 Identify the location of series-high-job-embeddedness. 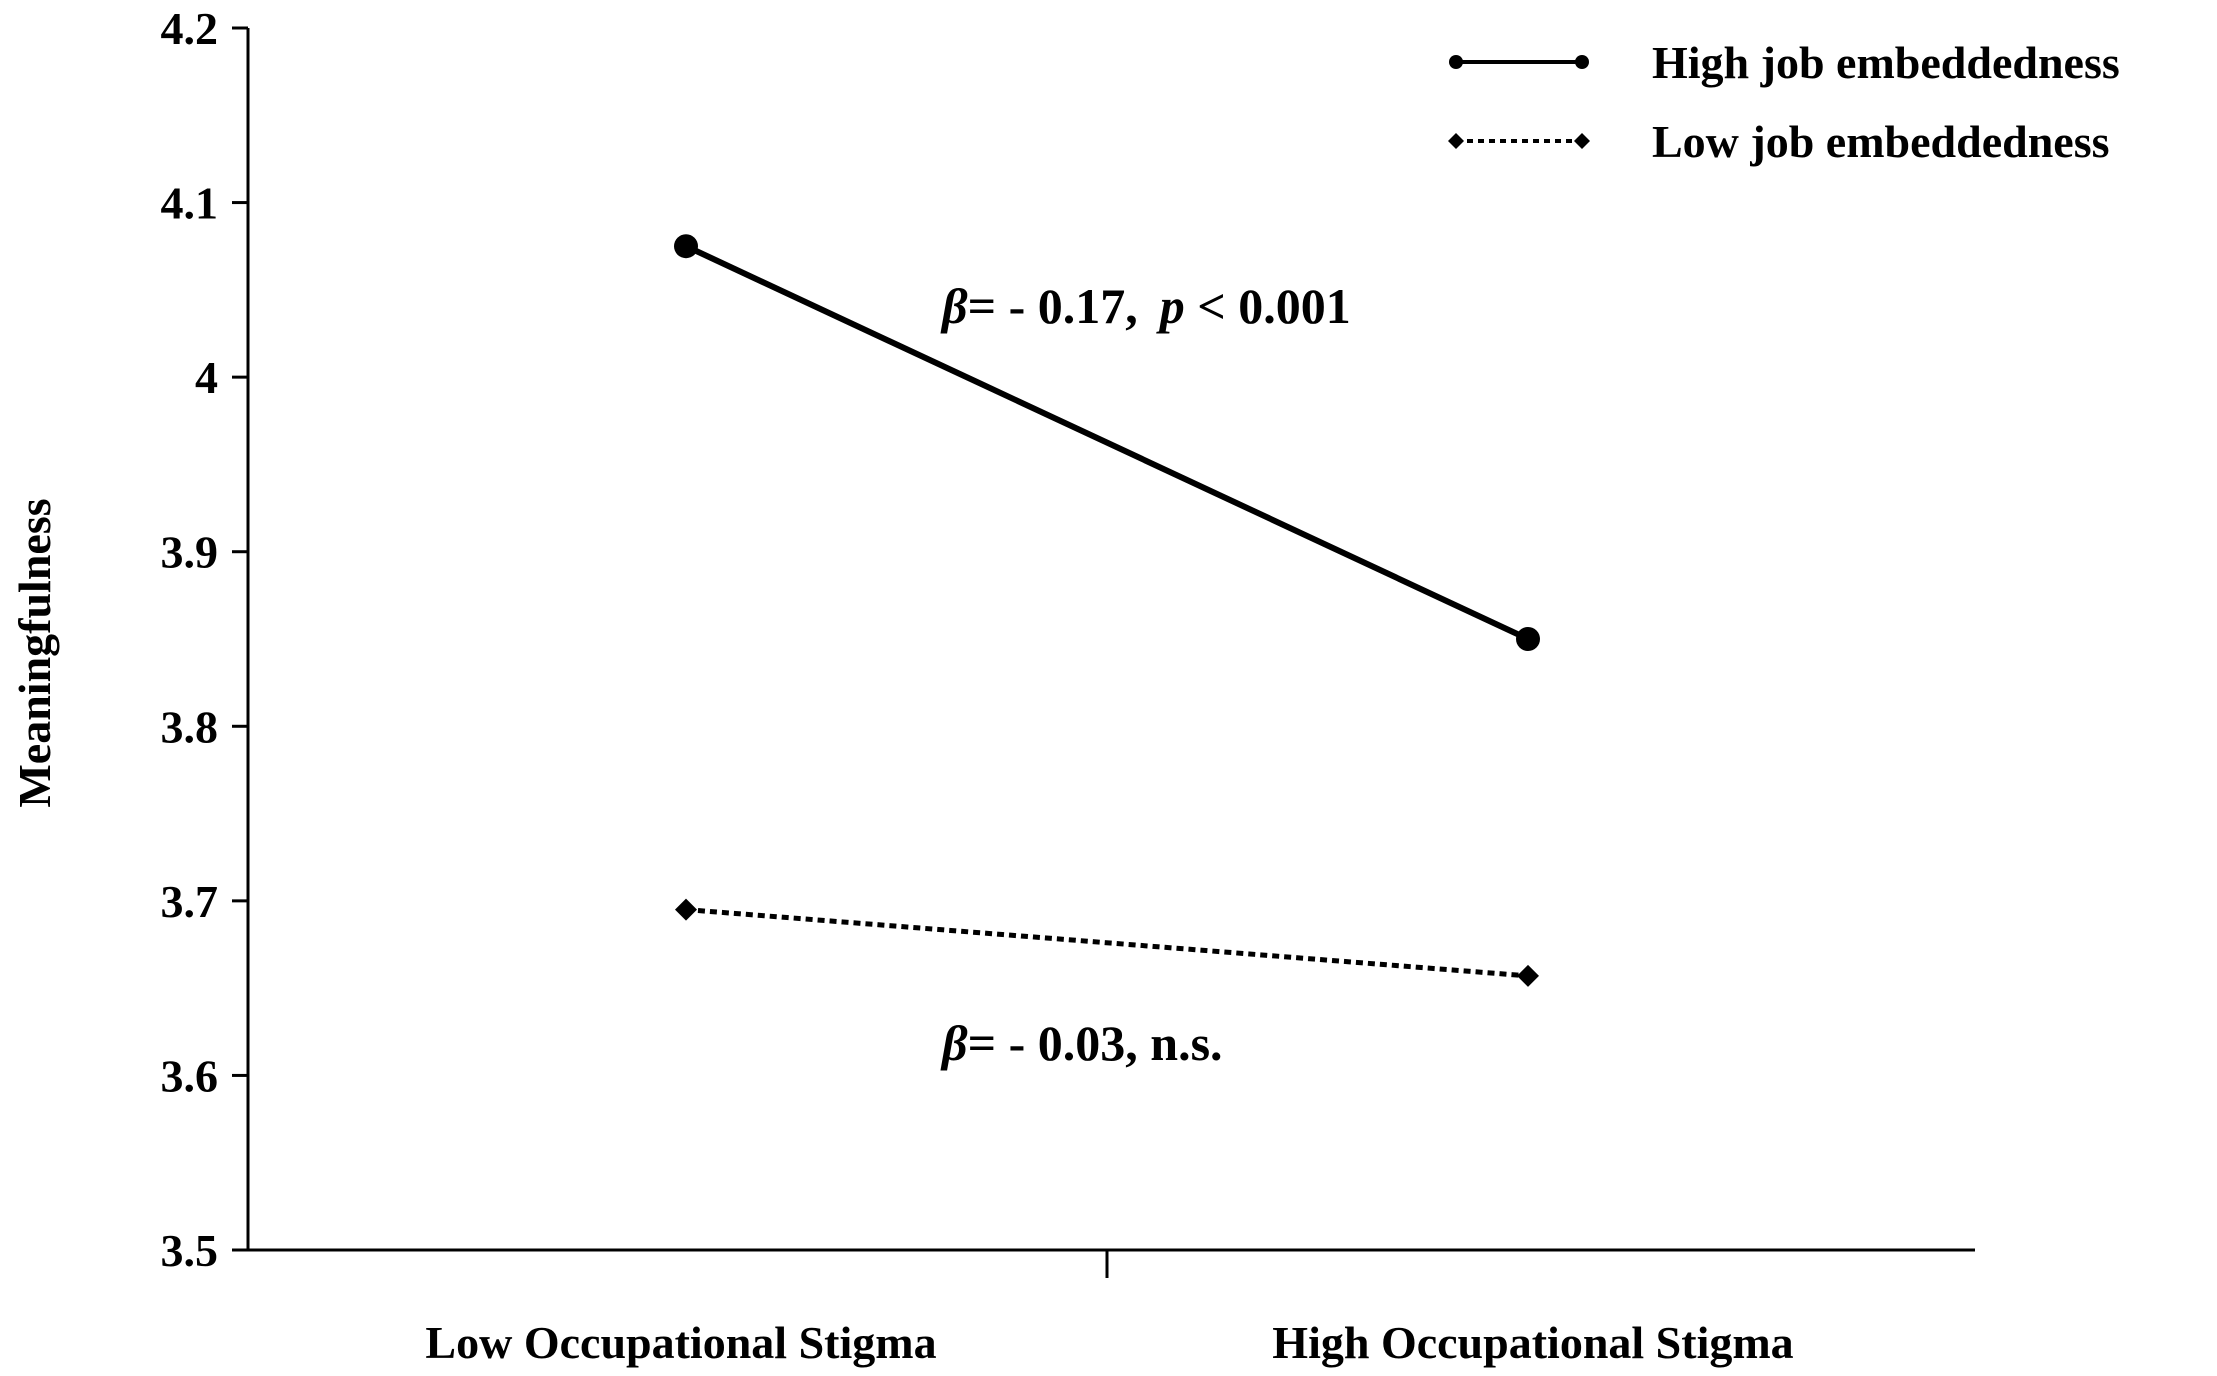
(1107, 442).